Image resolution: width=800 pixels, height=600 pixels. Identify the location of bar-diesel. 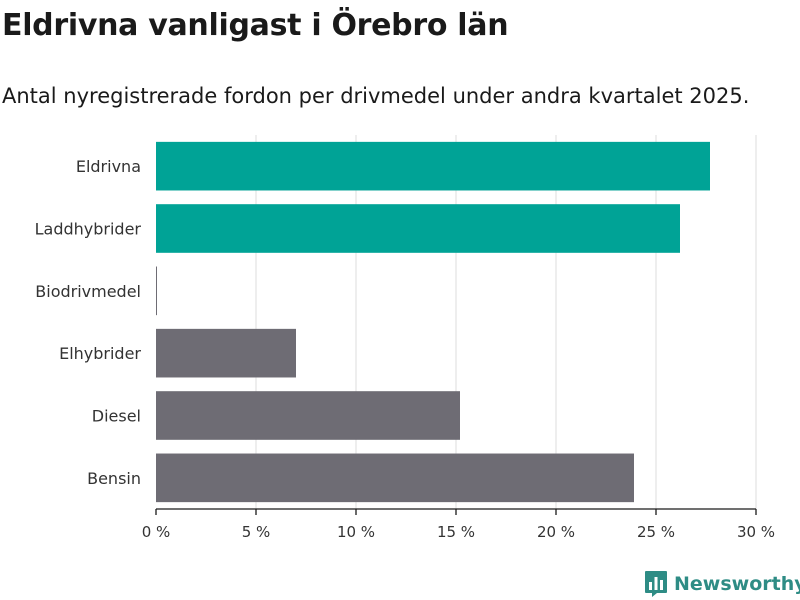
(308, 415).